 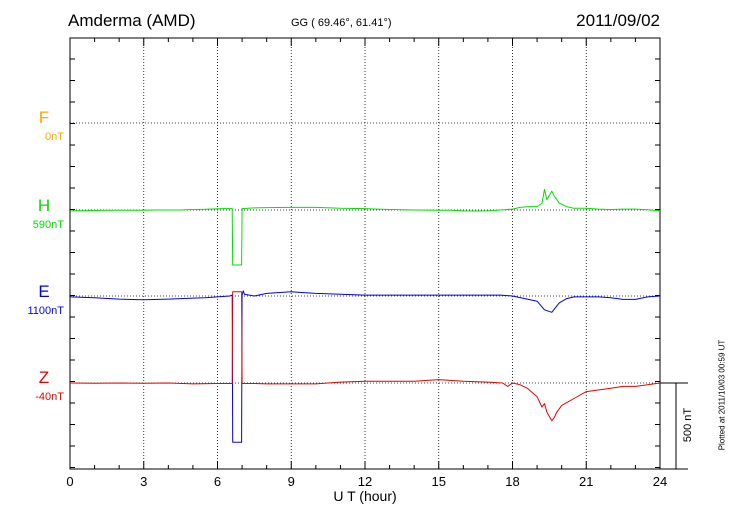 What do you see at coordinates (660, 481) in the screenshot?
I see `x-tick-label: 24` at bounding box center [660, 481].